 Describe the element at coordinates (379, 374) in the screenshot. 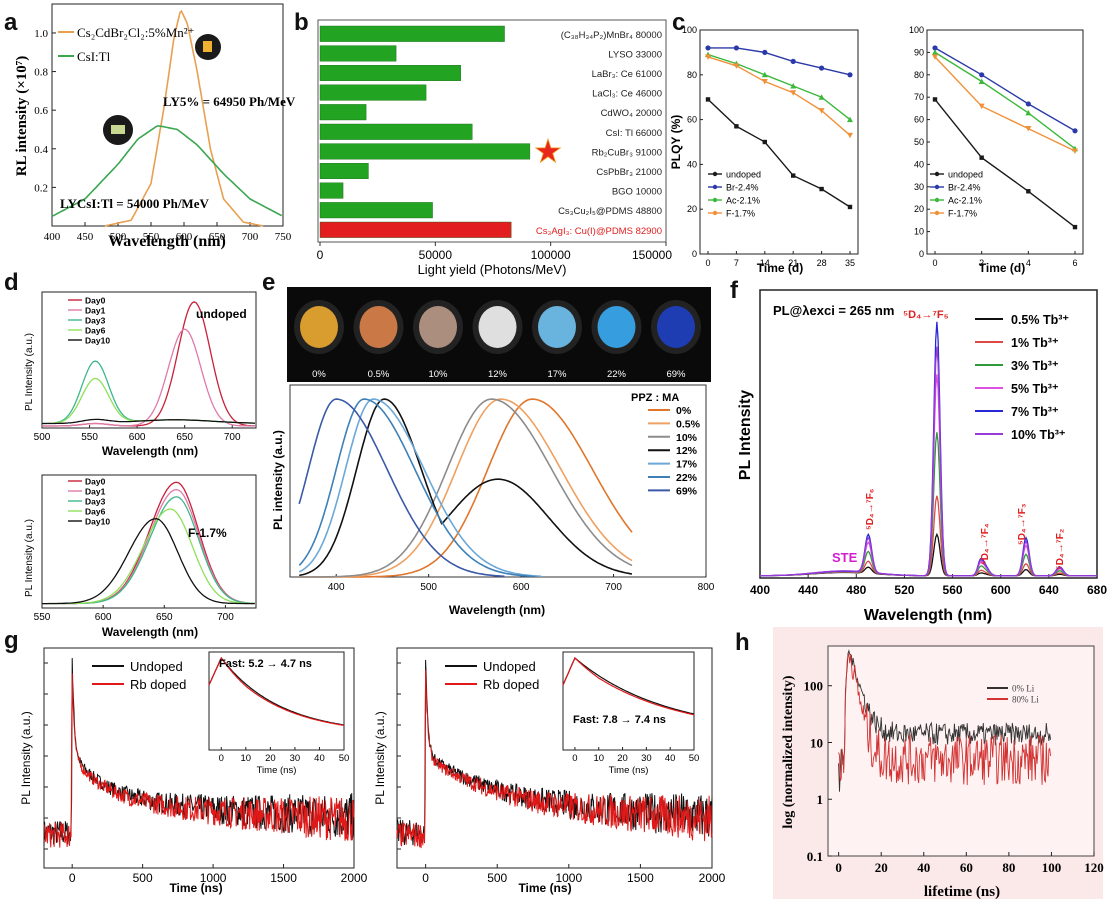

I see `panel-e-photo-label: 0.5%` at that location.